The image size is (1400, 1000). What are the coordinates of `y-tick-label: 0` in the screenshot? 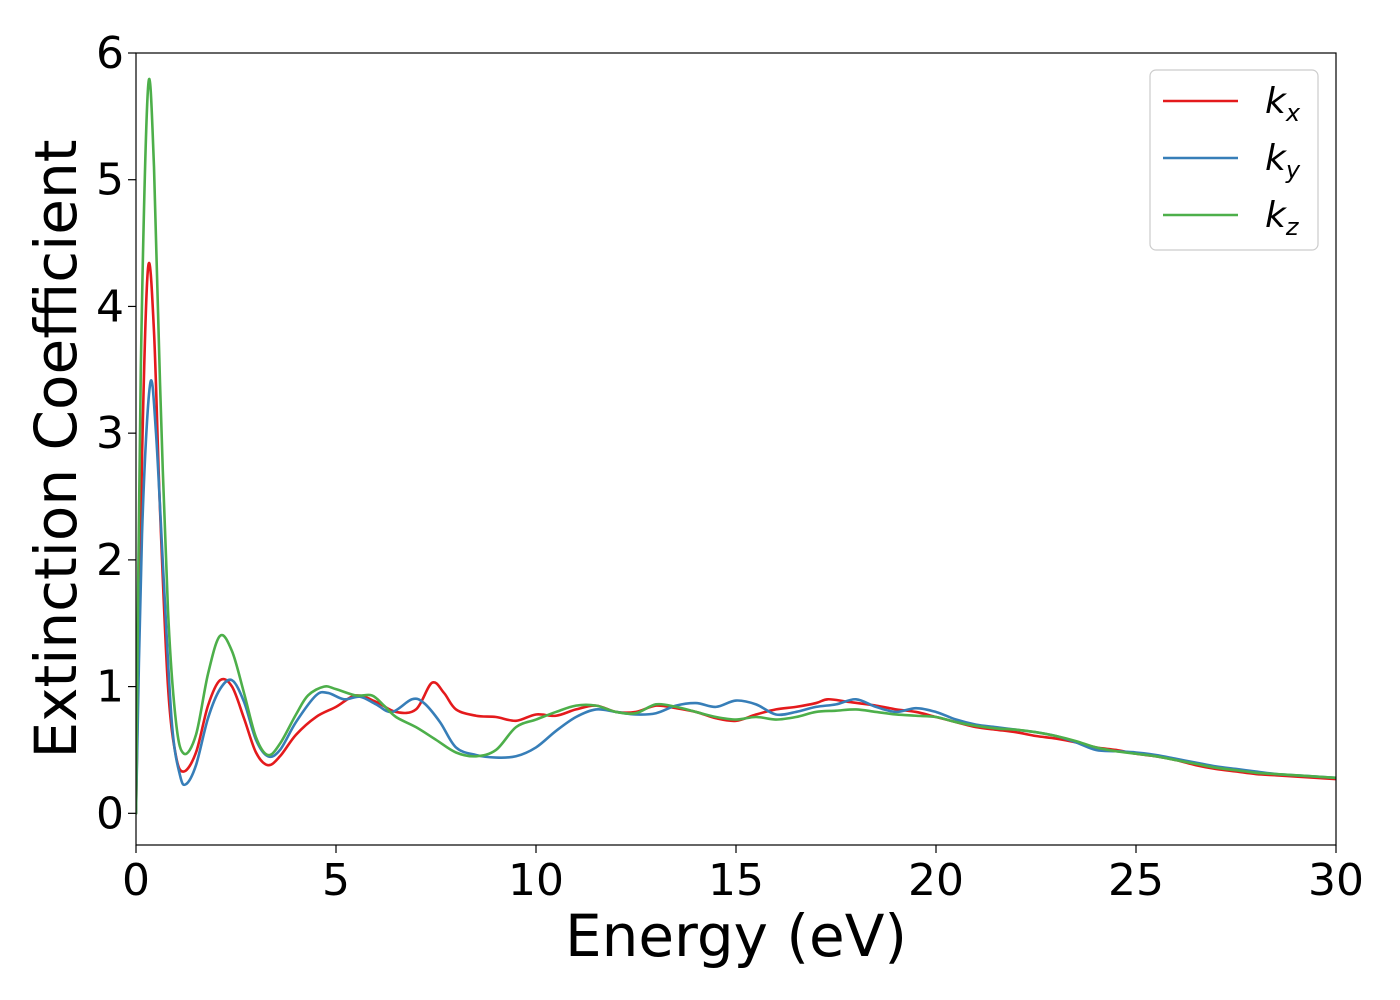 It's located at (110, 813).